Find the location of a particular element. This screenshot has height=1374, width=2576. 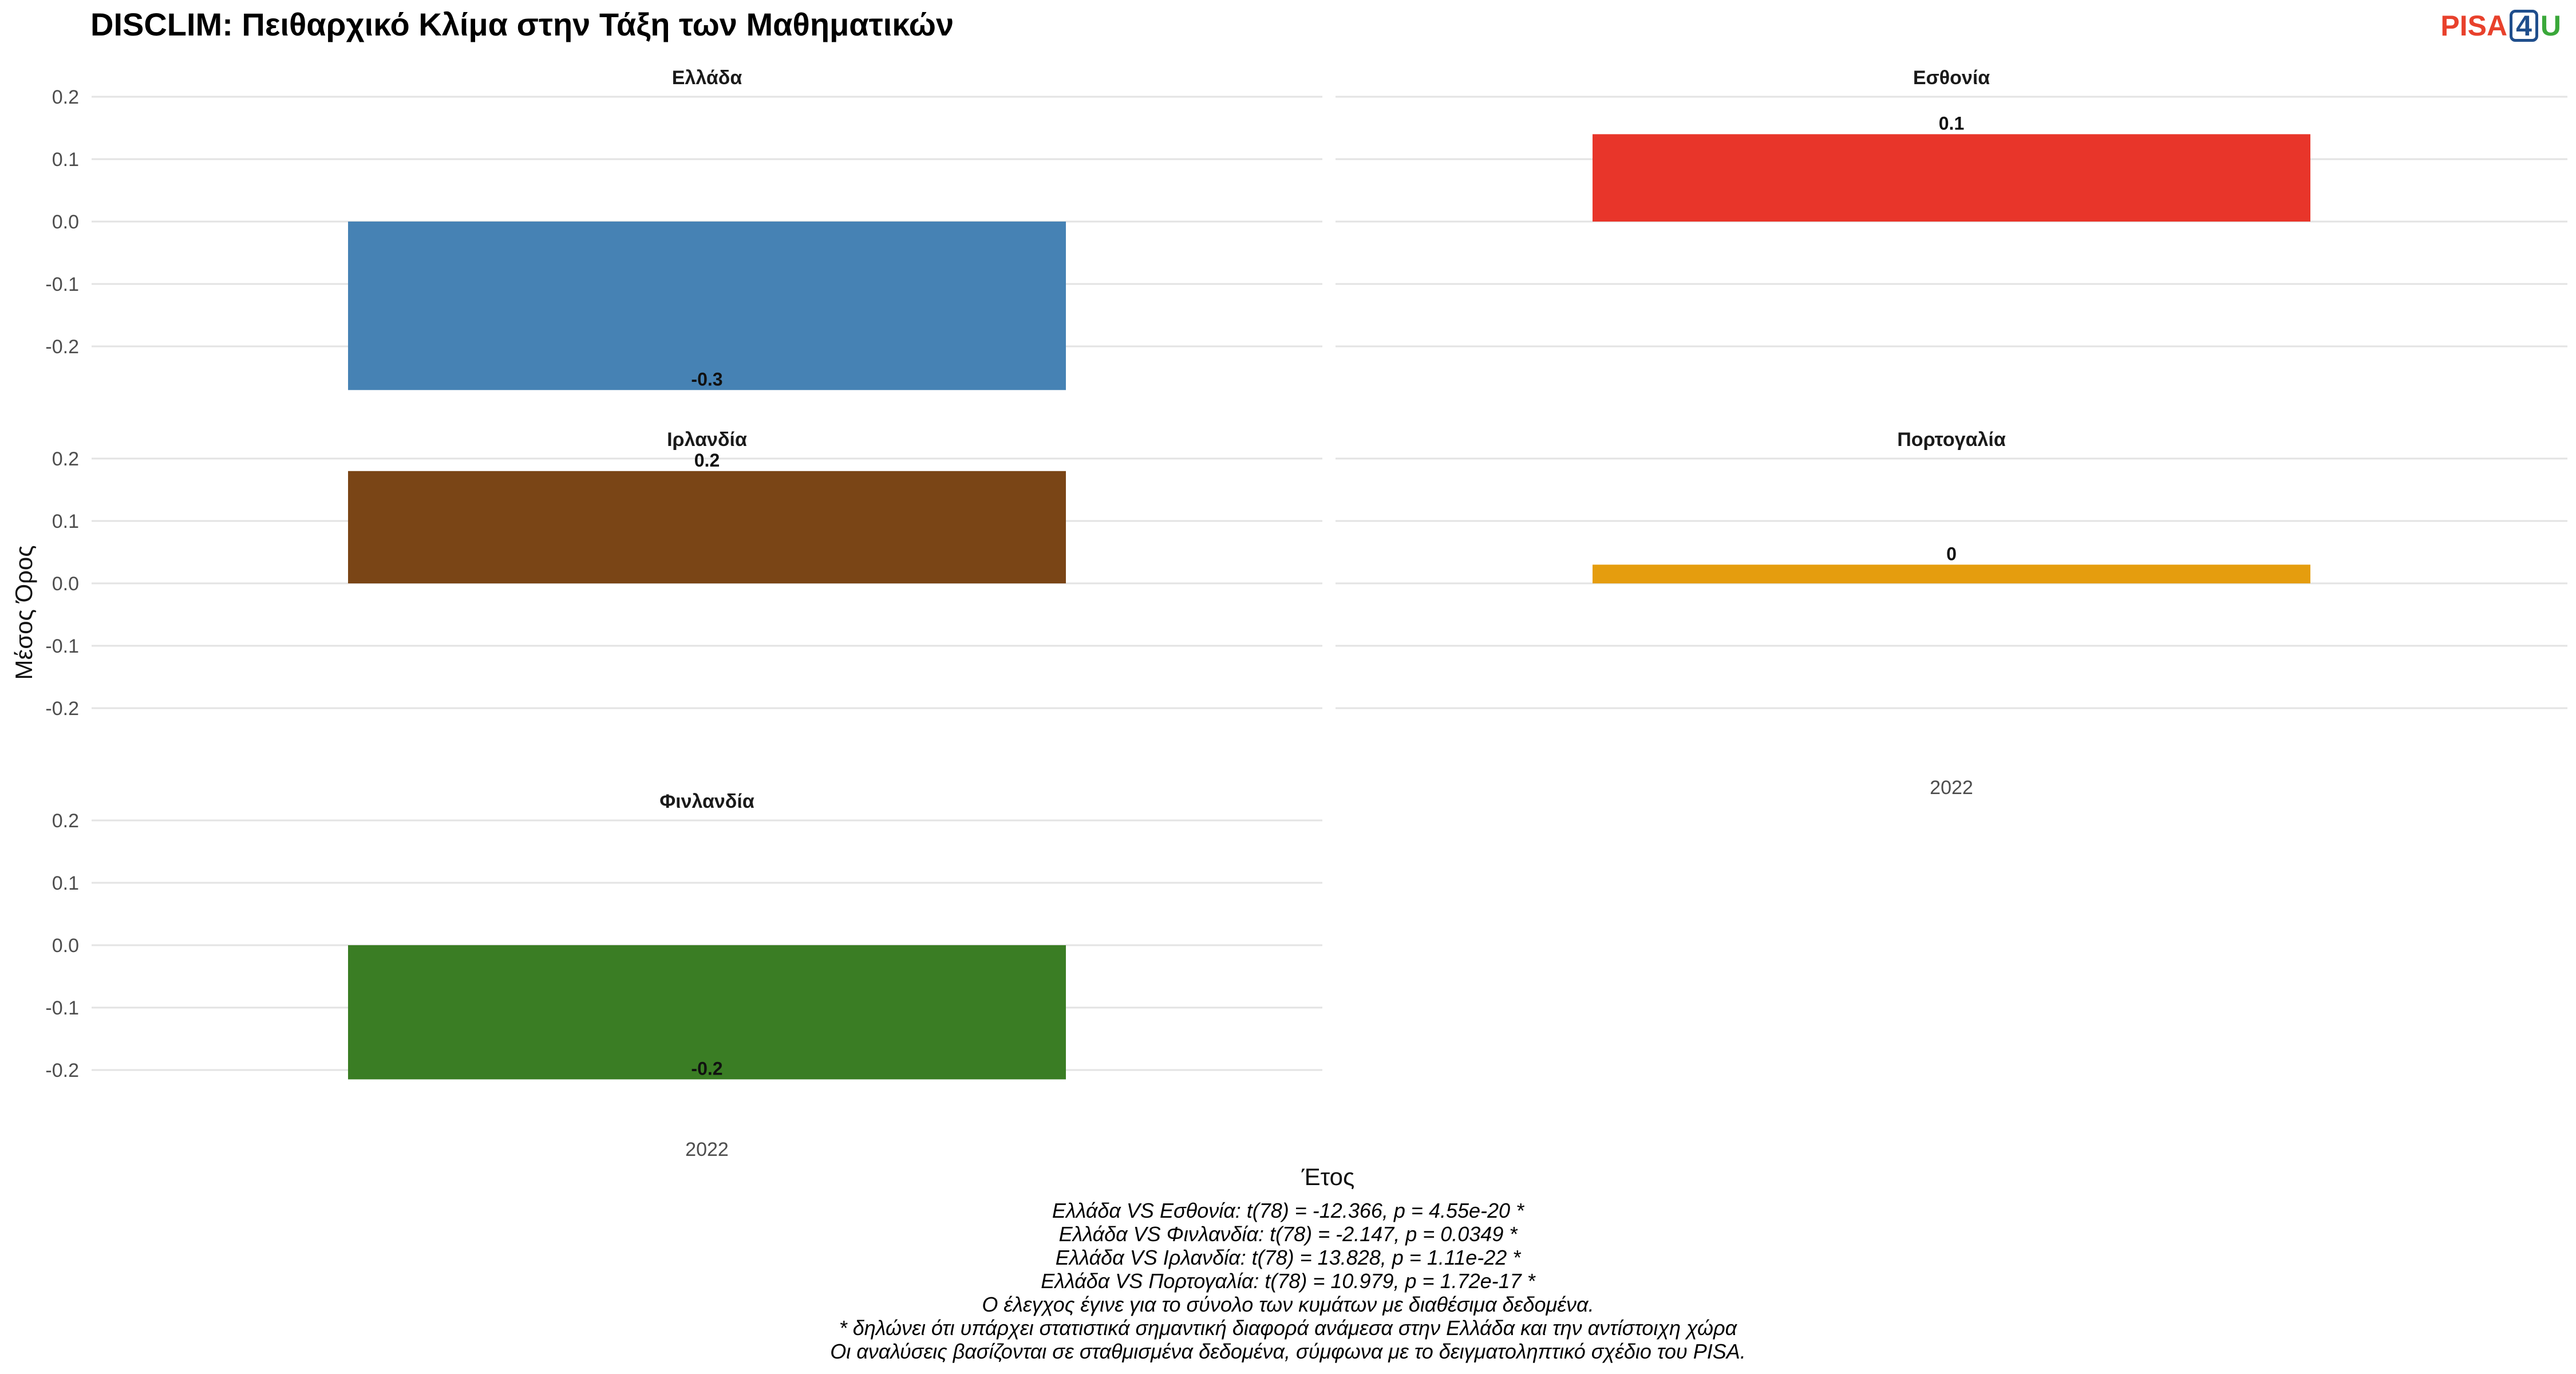

facet-1-data-label: 0.1 is located at coordinates (1951, 123).